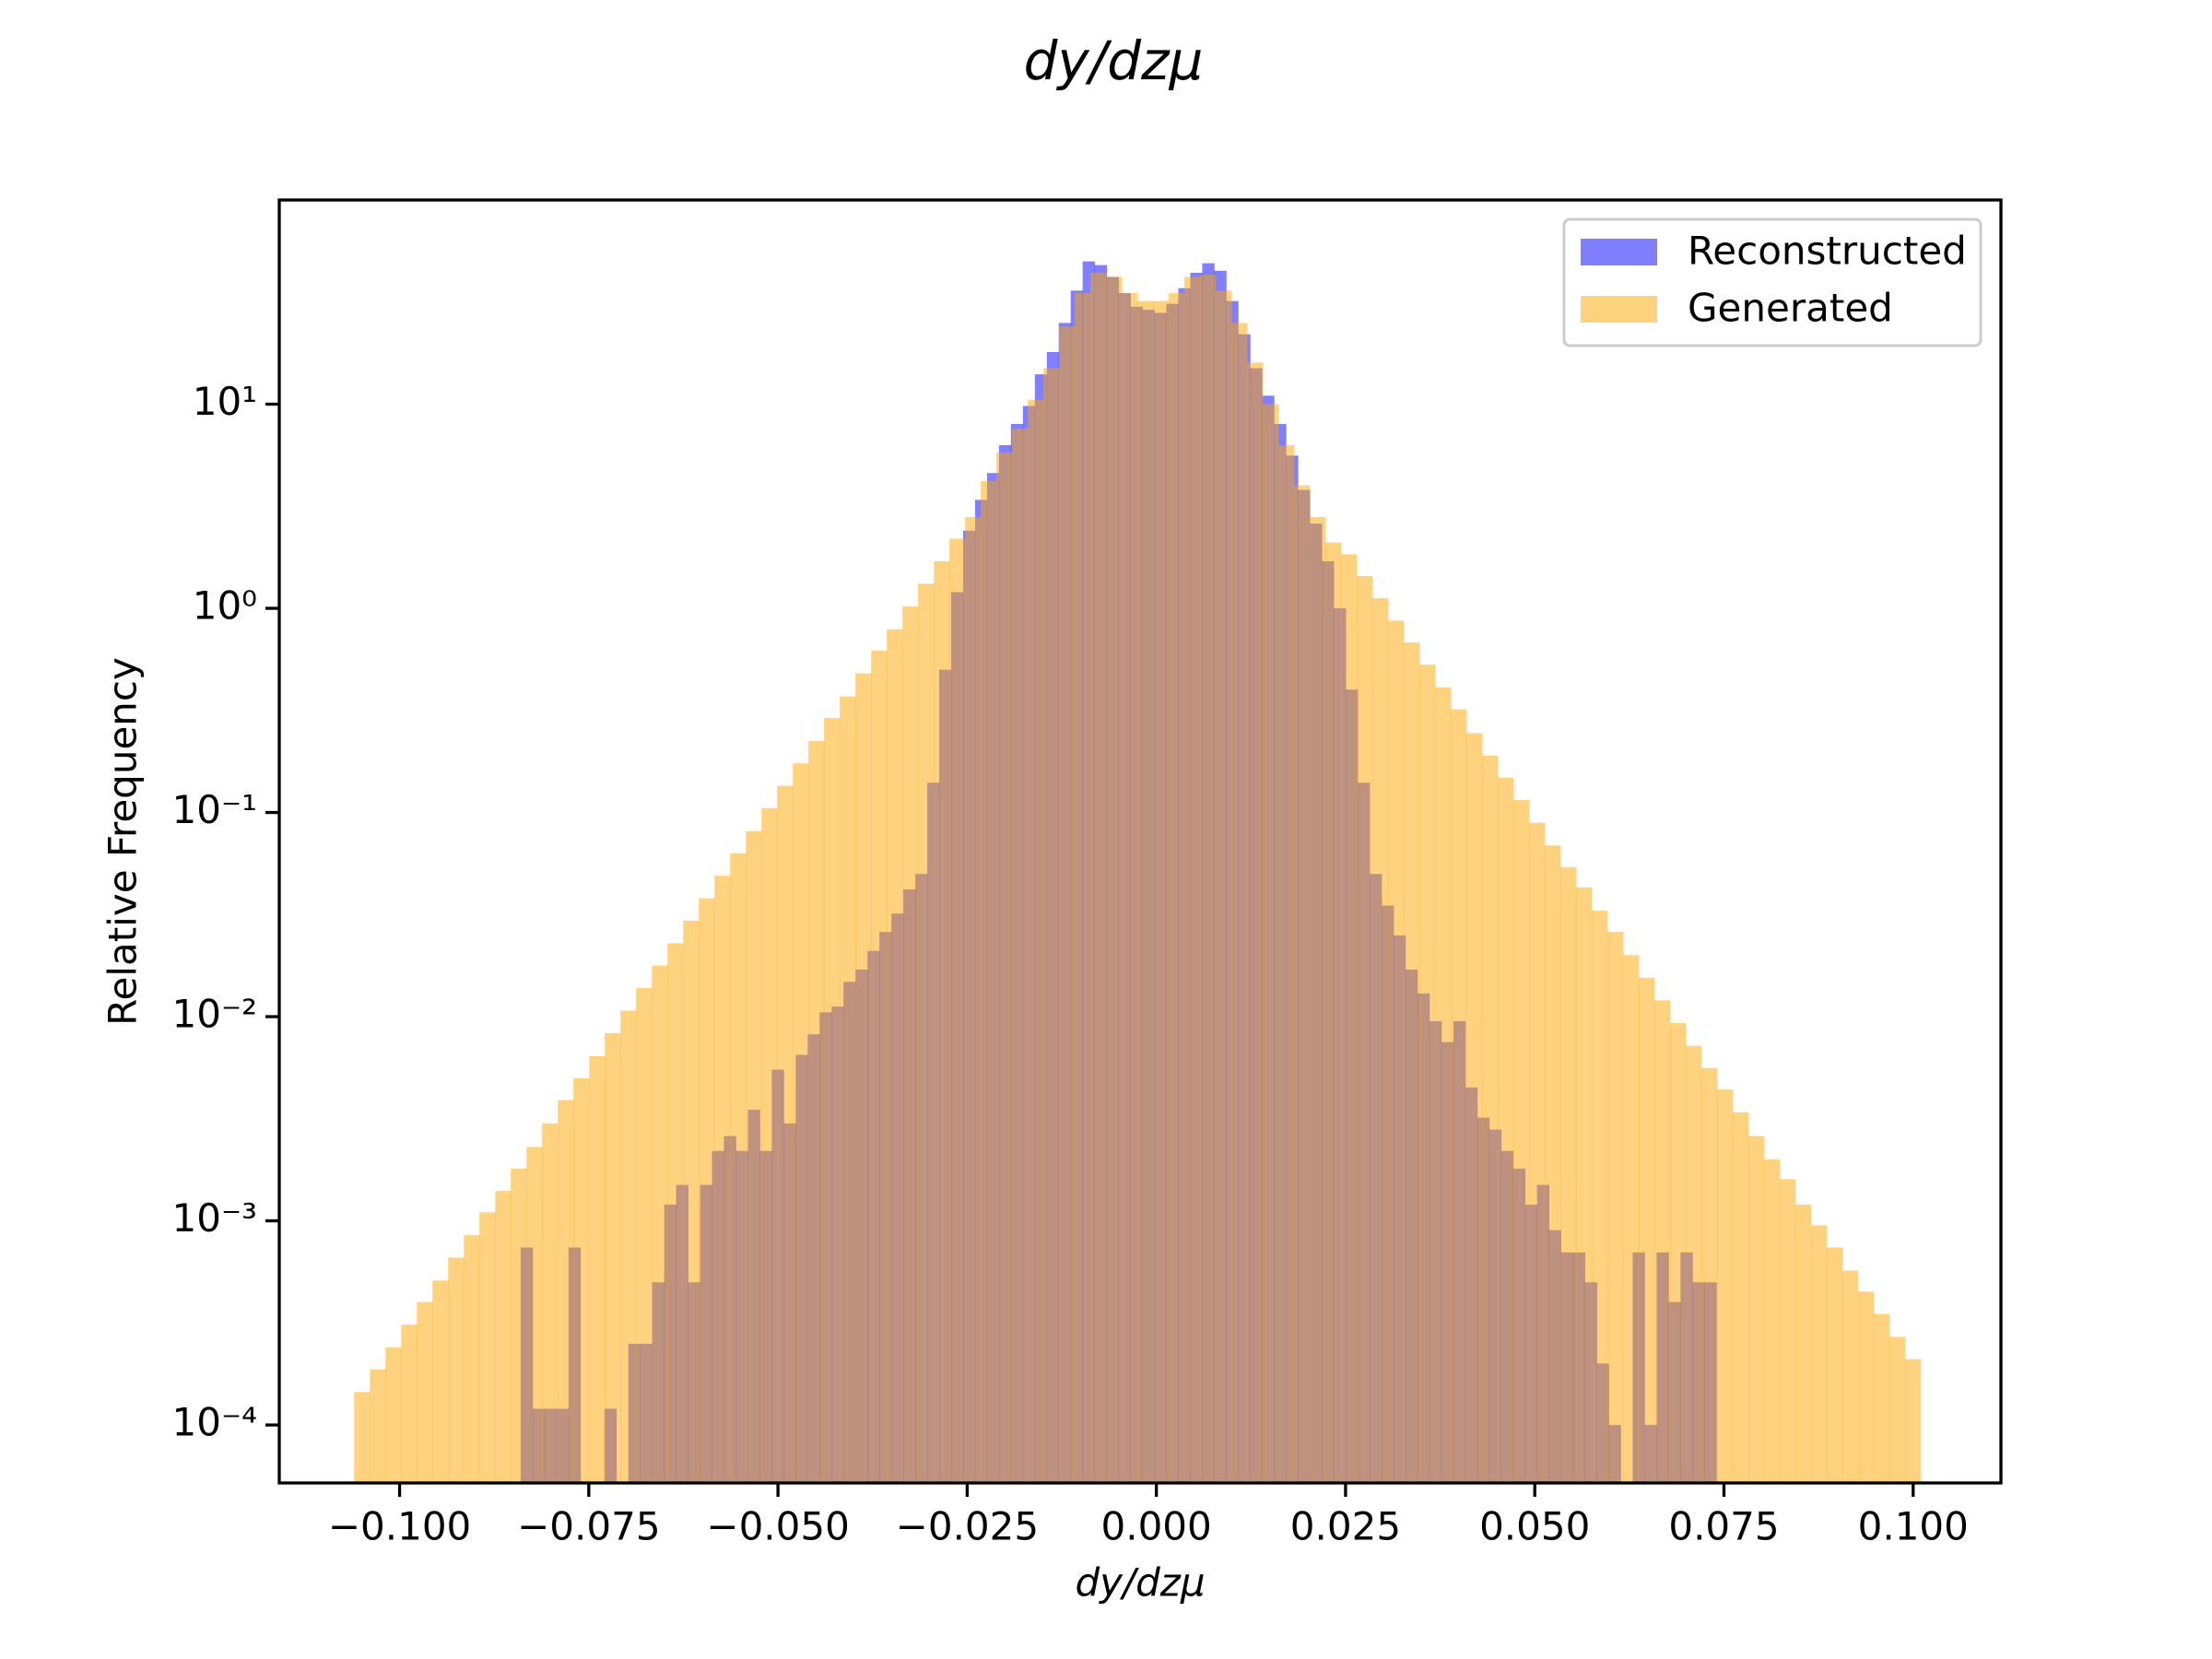  I want to click on y-tick-label: 10⁻², so click(214, 1014).